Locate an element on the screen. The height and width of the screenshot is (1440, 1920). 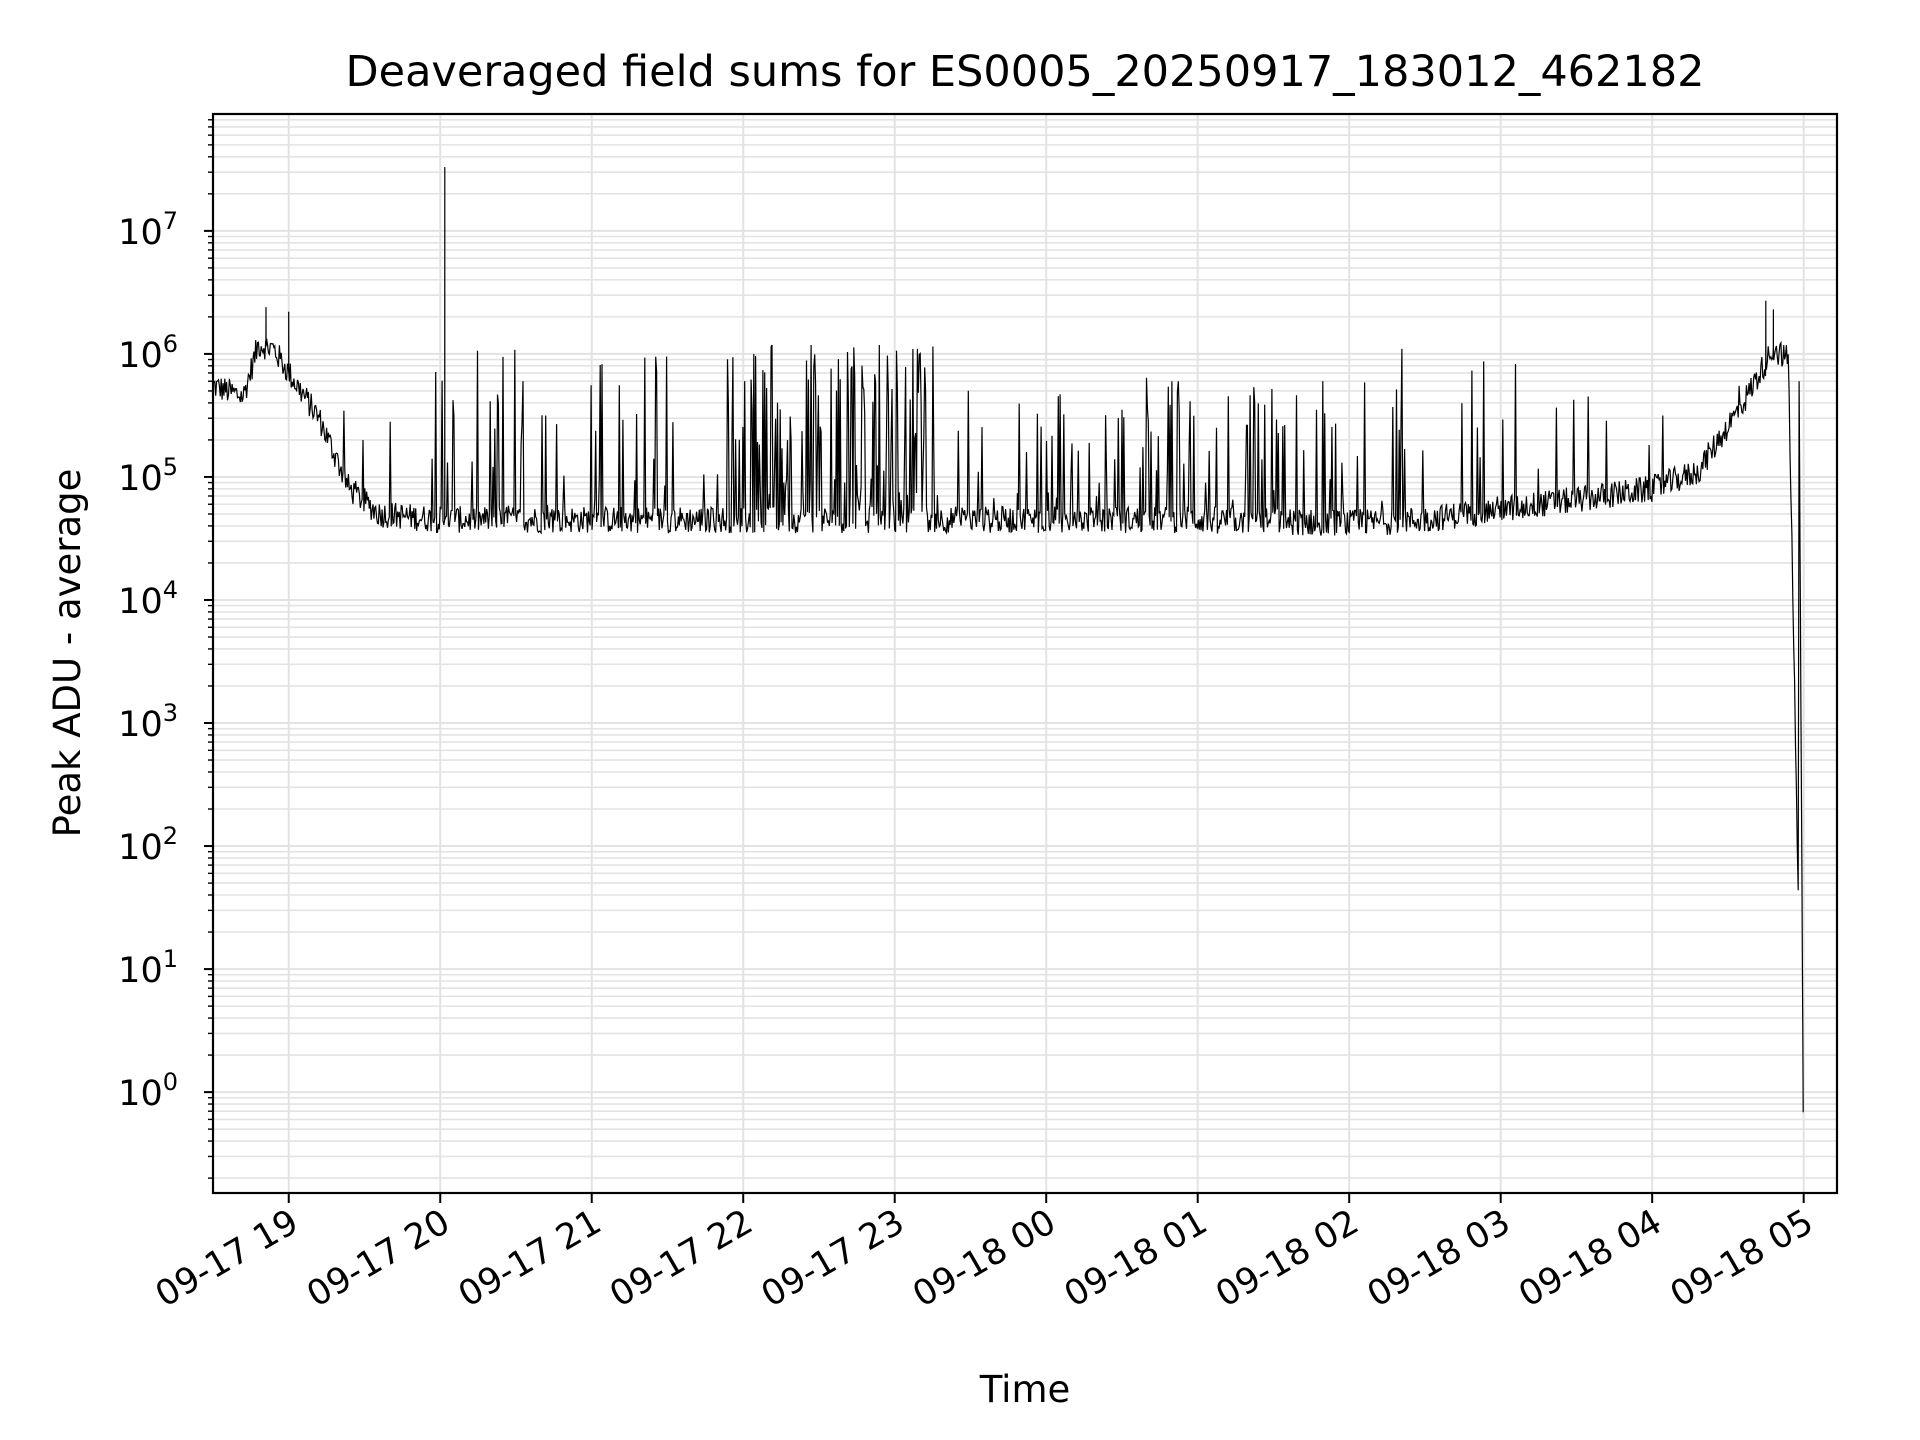
y-tick-label: 10¹ is located at coordinates (148, 968).